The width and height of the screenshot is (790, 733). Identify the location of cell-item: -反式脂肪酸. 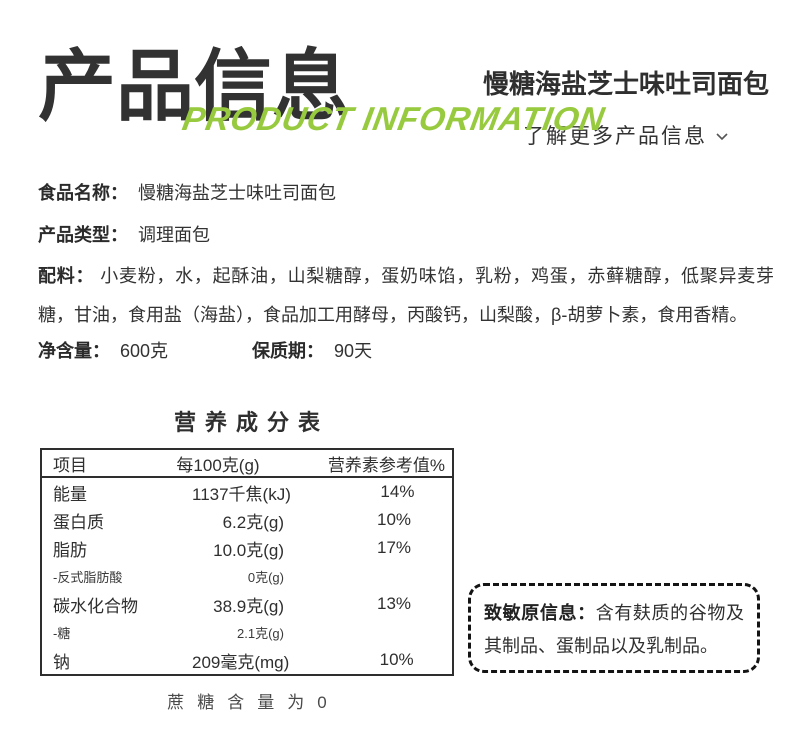
(88, 577).